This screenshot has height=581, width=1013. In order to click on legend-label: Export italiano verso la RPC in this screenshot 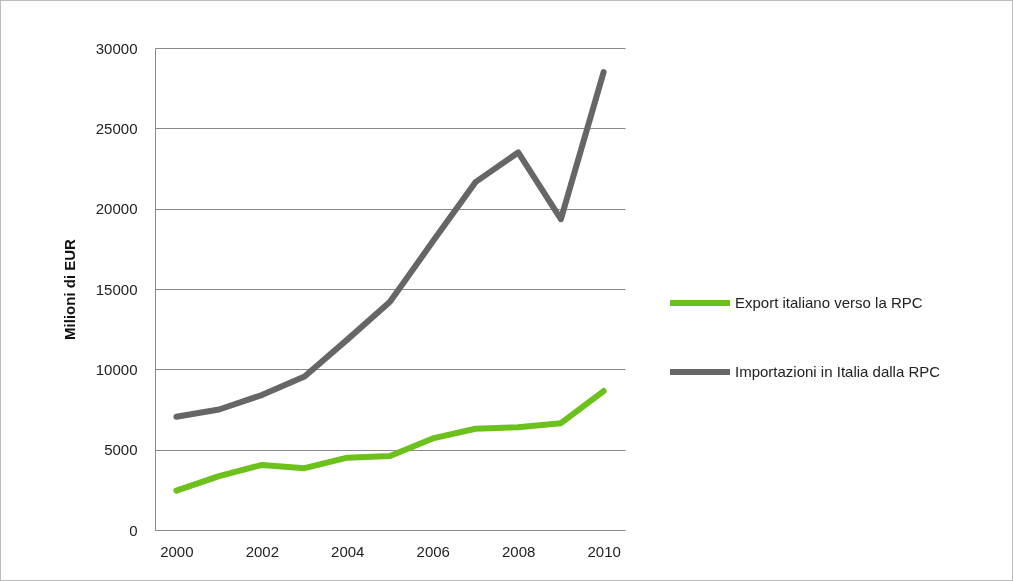, I will do `click(829, 302)`.